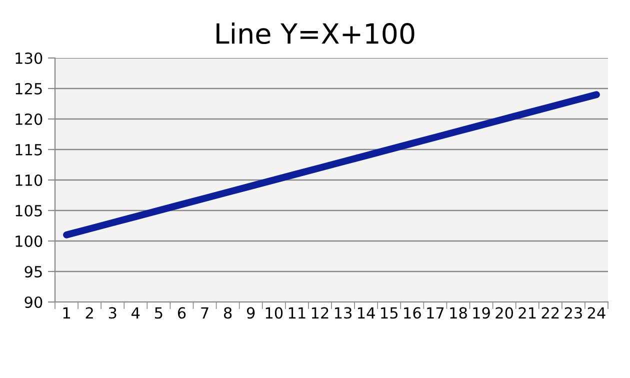 The height and width of the screenshot is (378, 630). What do you see at coordinates (112, 313) in the screenshot?
I see `x-tick-label: 3` at bounding box center [112, 313].